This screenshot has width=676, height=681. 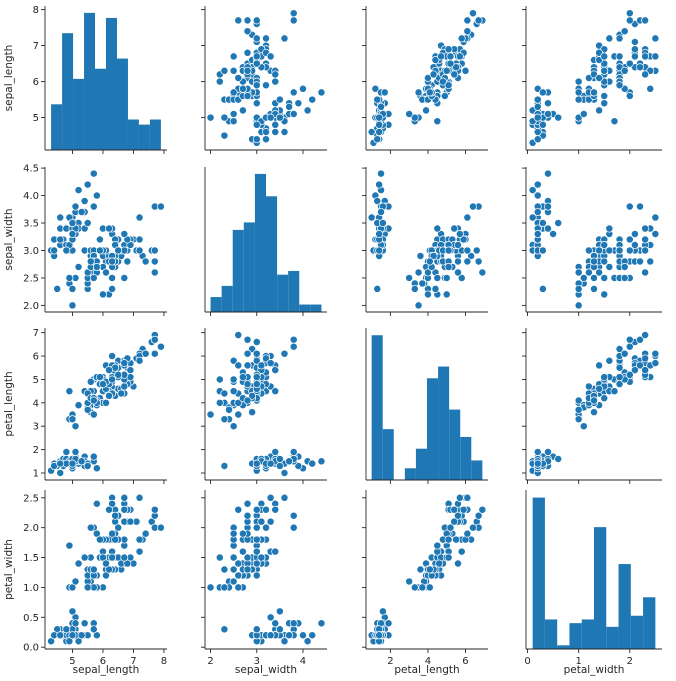 What do you see at coordinates (578, 661) in the screenshot?
I see `xtick-label-petal_width-1: 1` at bounding box center [578, 661].